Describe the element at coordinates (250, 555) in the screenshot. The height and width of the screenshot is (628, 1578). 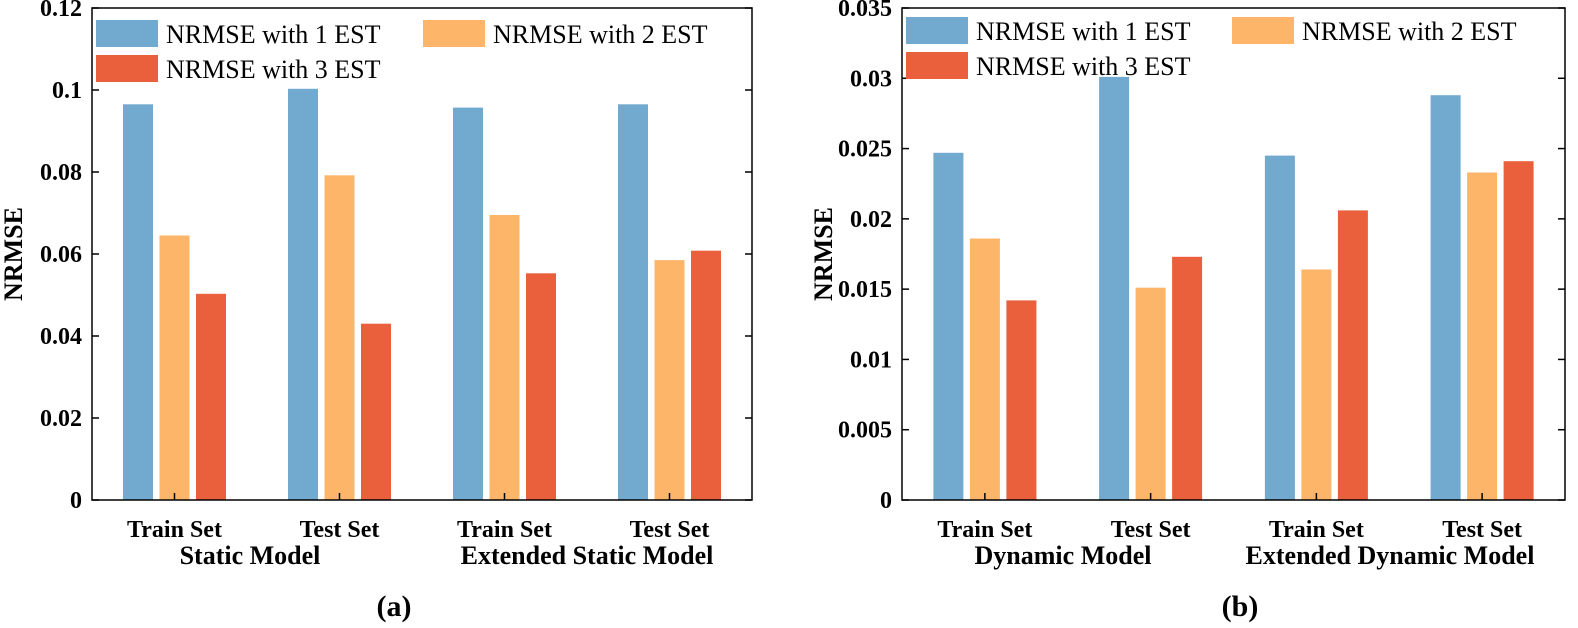
I see `group-label: Static Model` at that location.